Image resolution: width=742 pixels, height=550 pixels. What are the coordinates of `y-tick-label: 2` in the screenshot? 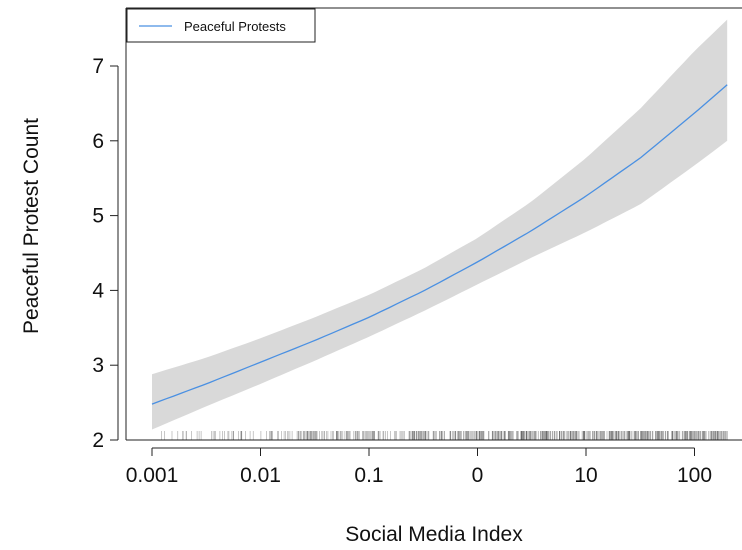 It's located at (98, 440).